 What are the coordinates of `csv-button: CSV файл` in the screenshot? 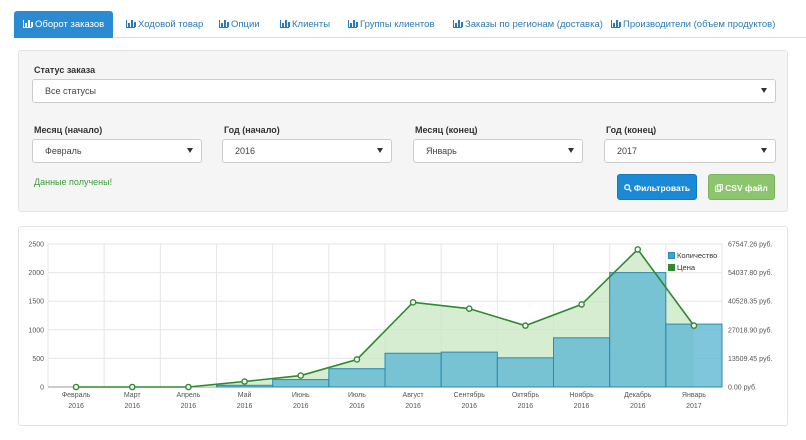 It's located at (741, 187).